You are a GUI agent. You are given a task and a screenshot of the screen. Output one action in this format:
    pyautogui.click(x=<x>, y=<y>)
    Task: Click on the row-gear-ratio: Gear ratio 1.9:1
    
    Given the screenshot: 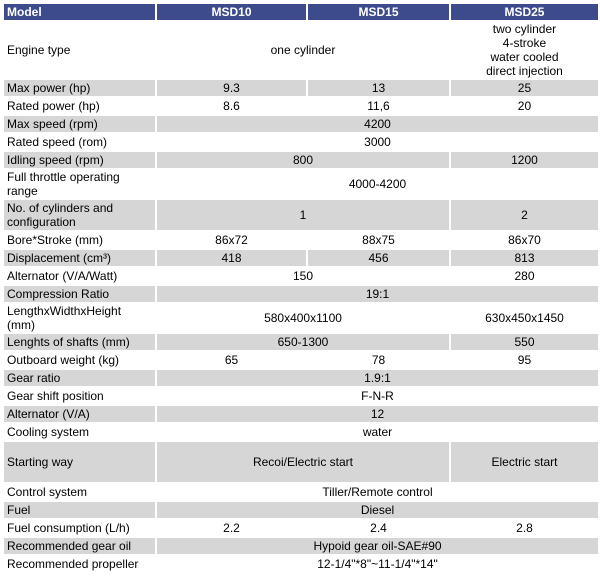 What is the action you would take?
    pyautogui.click(x=301, y=378)
    